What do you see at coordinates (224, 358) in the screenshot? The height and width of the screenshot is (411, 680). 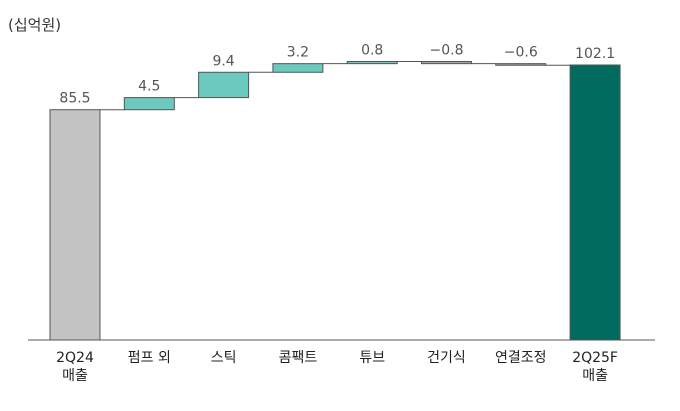 I see `category-label-2: 스틱` at bounding box center [224, 358].